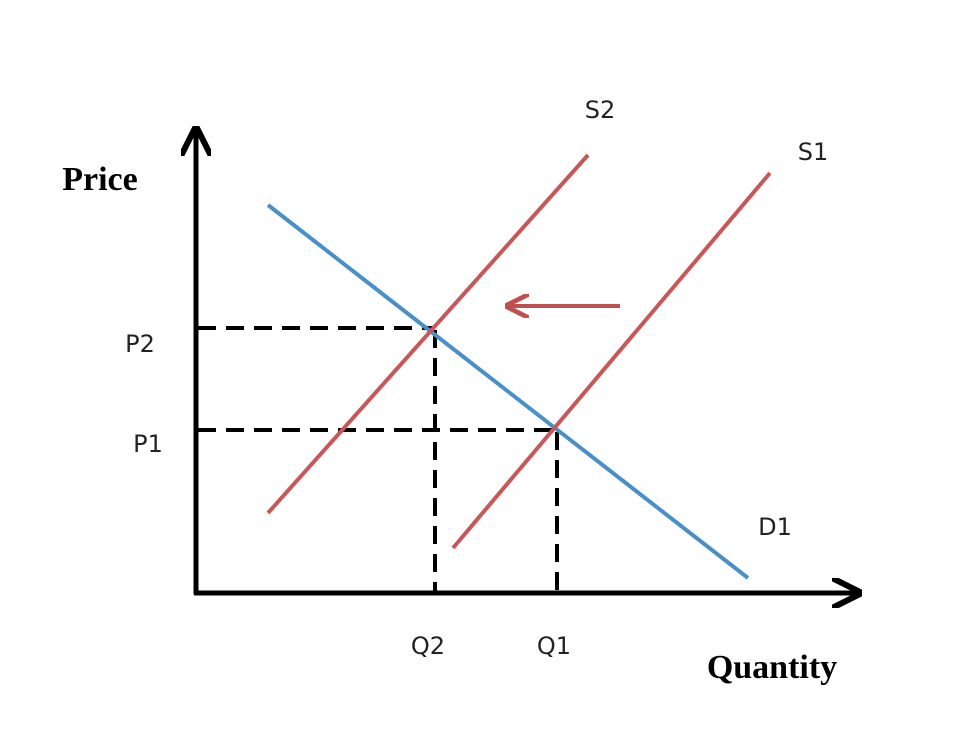  I want to click on price-label: P1, so click(148, 444).